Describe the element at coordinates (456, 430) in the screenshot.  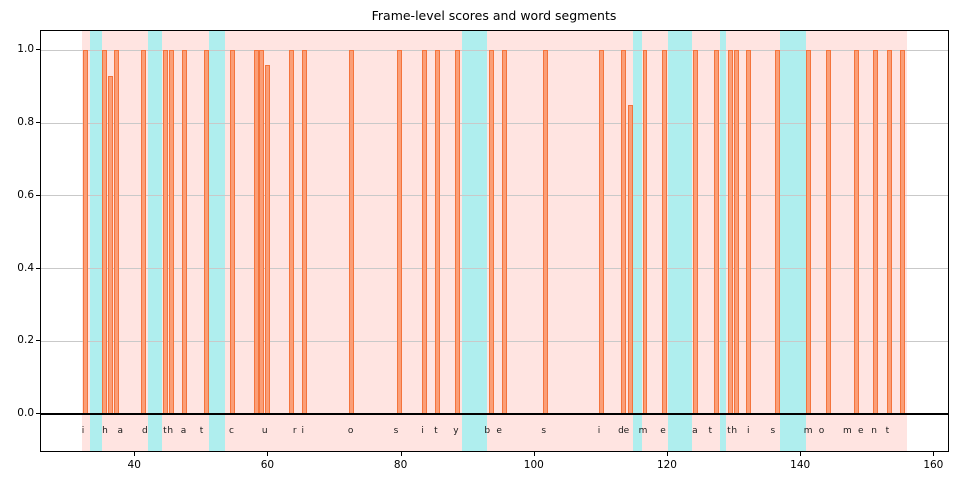
I see `segment-letter: y` at that location.